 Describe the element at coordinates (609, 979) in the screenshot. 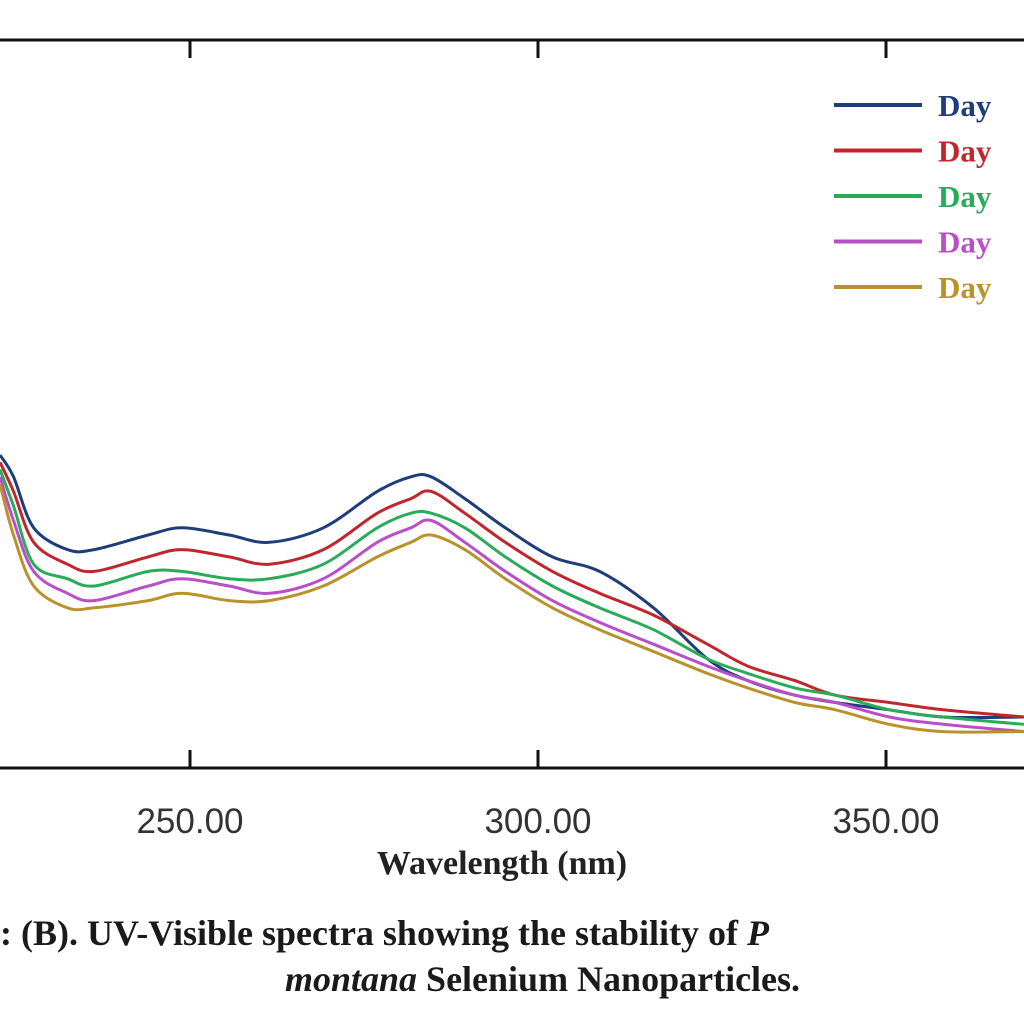

I see `caption-text-2: Selenium Nanoparticles.` at that location.